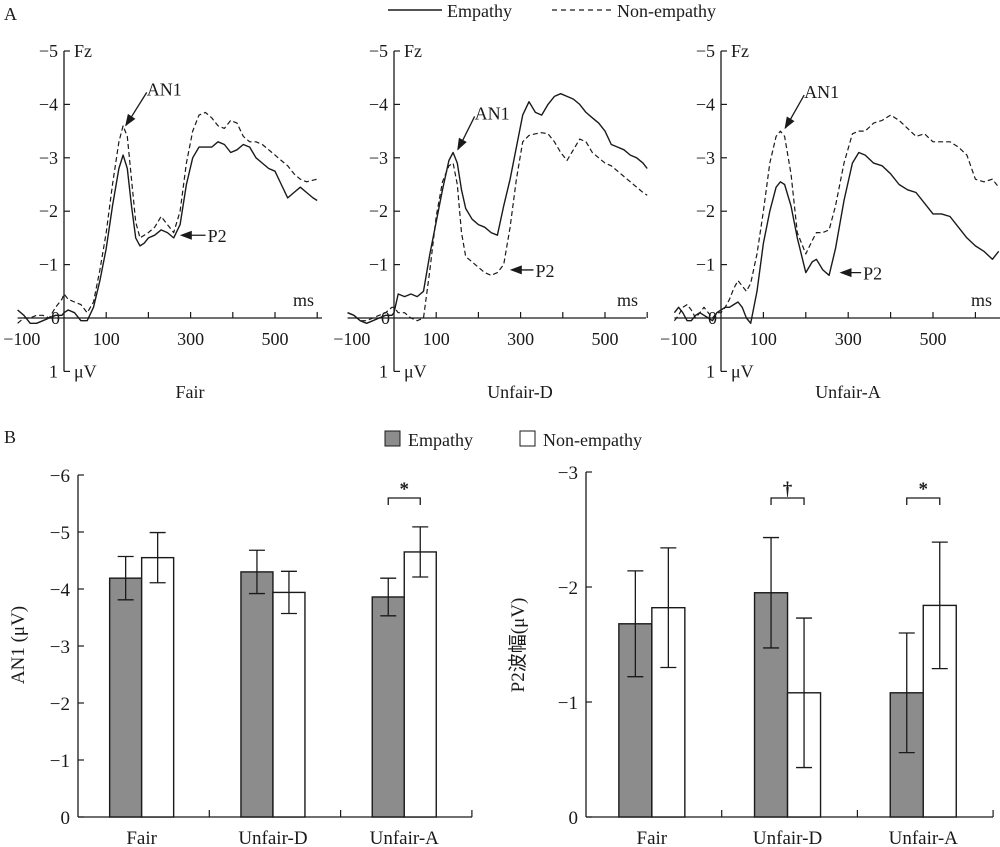 Image resolution: width=1000 pixels, height=847 pixels. Describe the element at coordinates (592, 440) in the screenshot. I see `legend-non-empathy-bar-label: Non-empathy` at that location.